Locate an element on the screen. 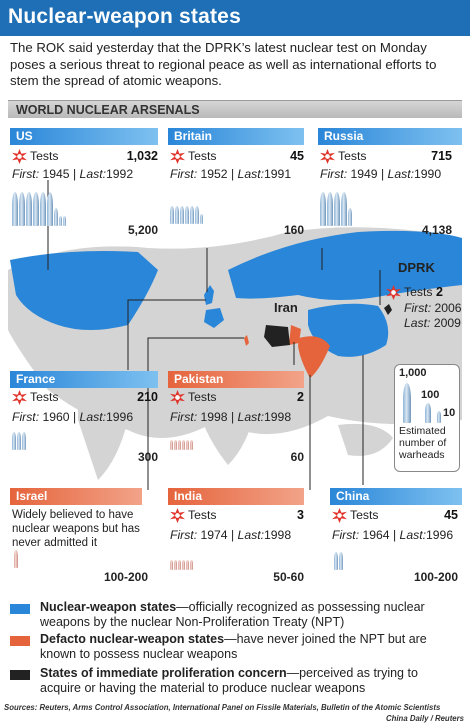  india-first-label: First: is located at coordinates (184, 535).